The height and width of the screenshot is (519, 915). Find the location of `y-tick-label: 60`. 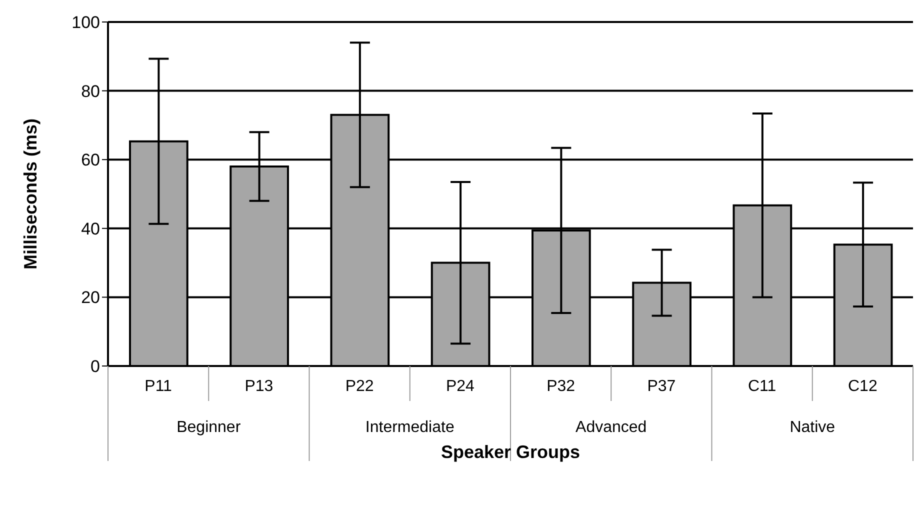

y-tick-label: 60 is located at coordinates (90, 160).